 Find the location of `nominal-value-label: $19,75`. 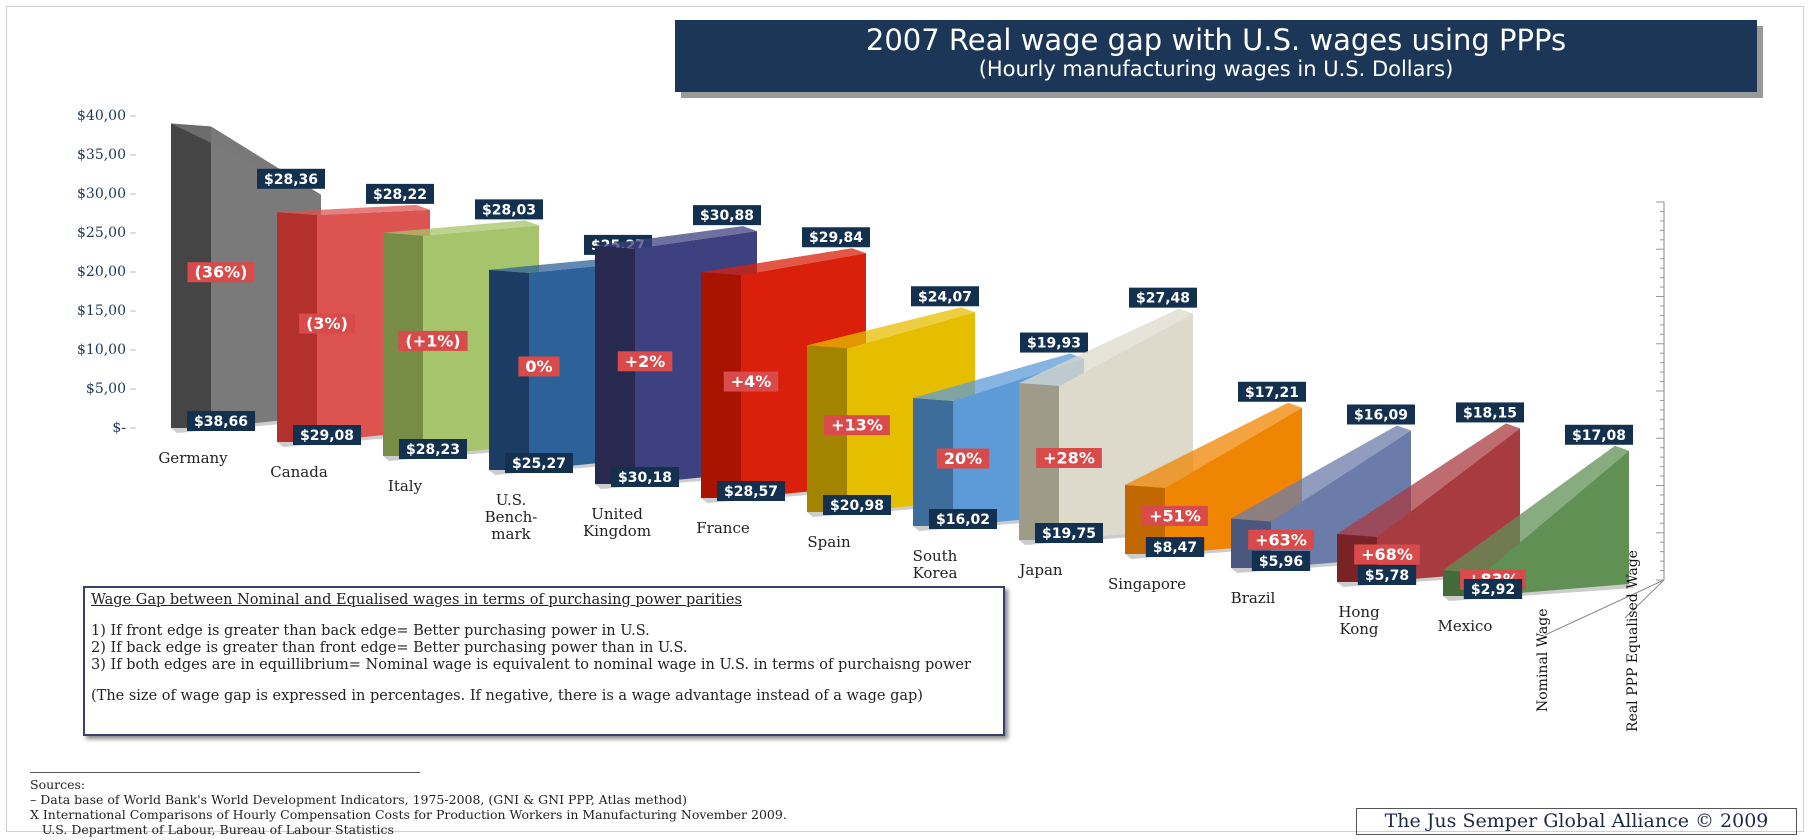

nominal-value-label: $19,75 is located at coordinates (1069, 534).